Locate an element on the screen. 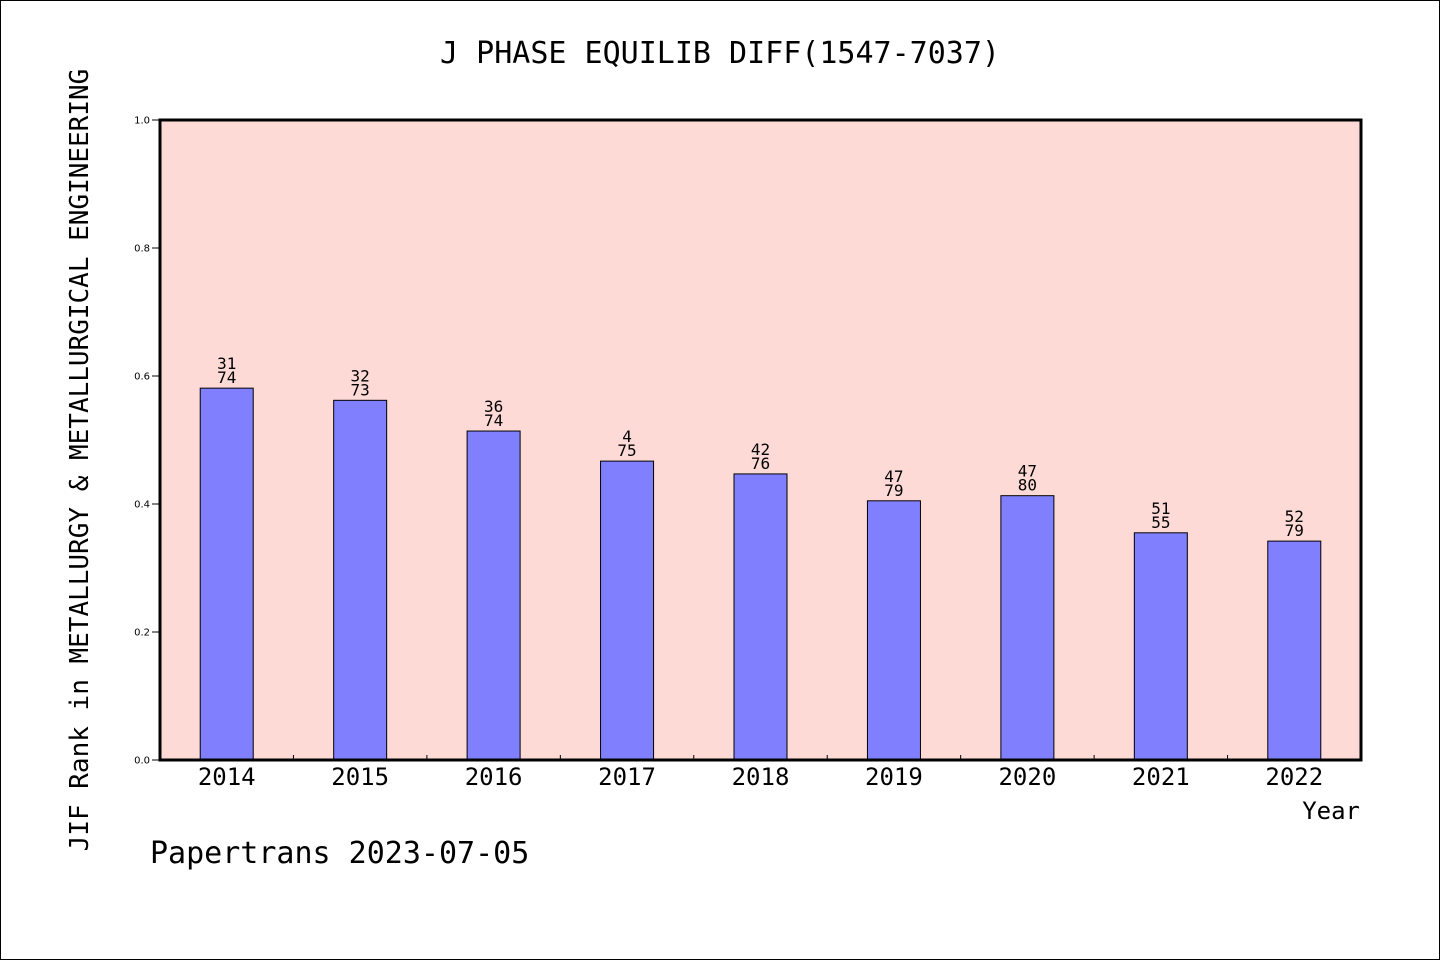 The width and height of the screenshot is (1440, 960). bar-total-label: 76 is located at coordinates (760, 463).